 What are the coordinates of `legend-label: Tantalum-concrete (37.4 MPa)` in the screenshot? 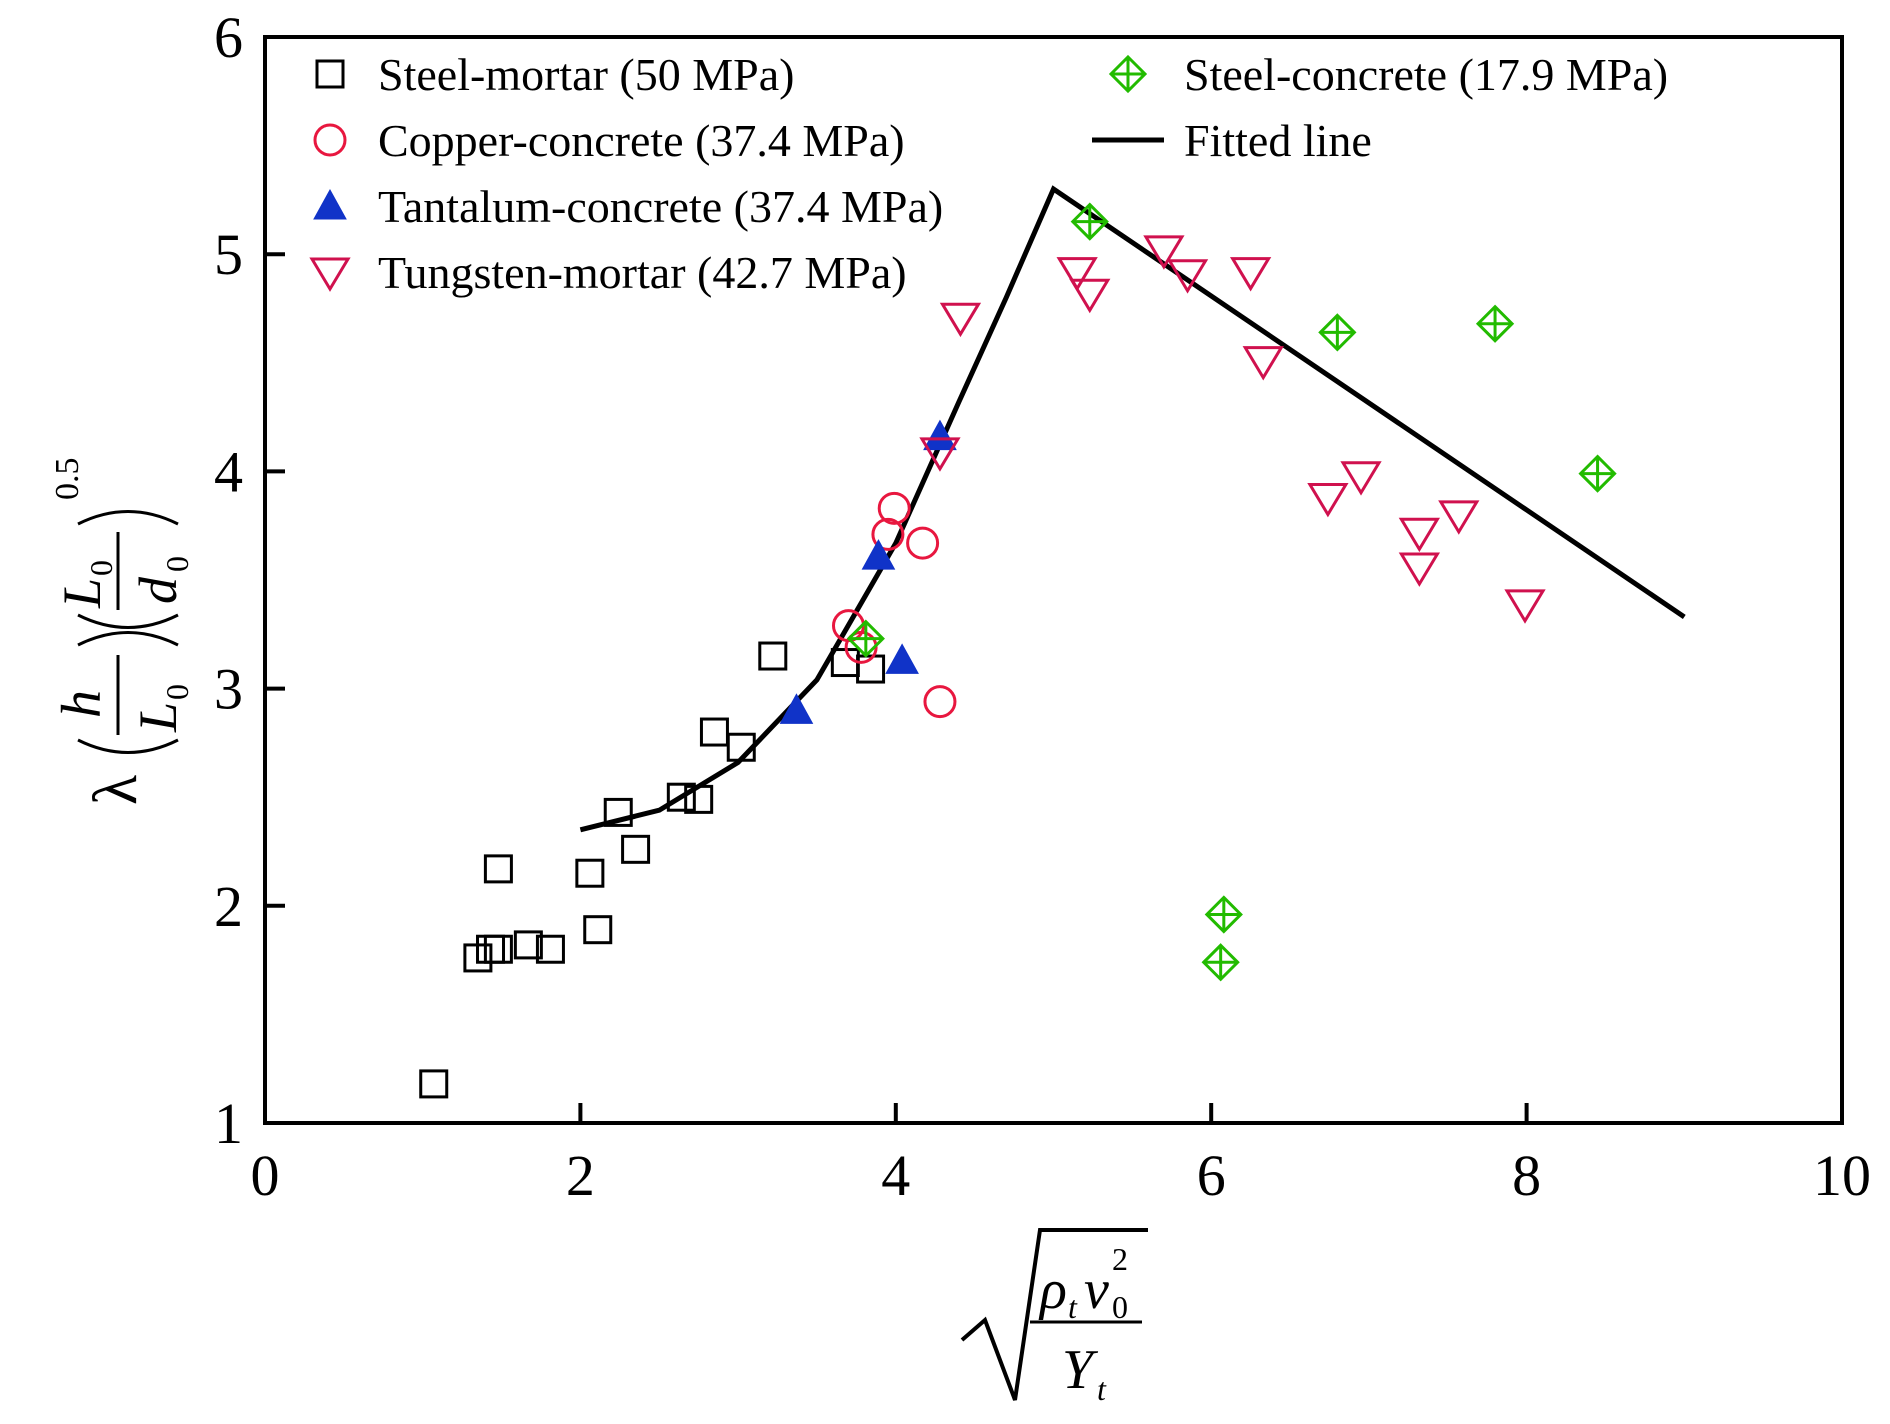 It's located at (660, 206).